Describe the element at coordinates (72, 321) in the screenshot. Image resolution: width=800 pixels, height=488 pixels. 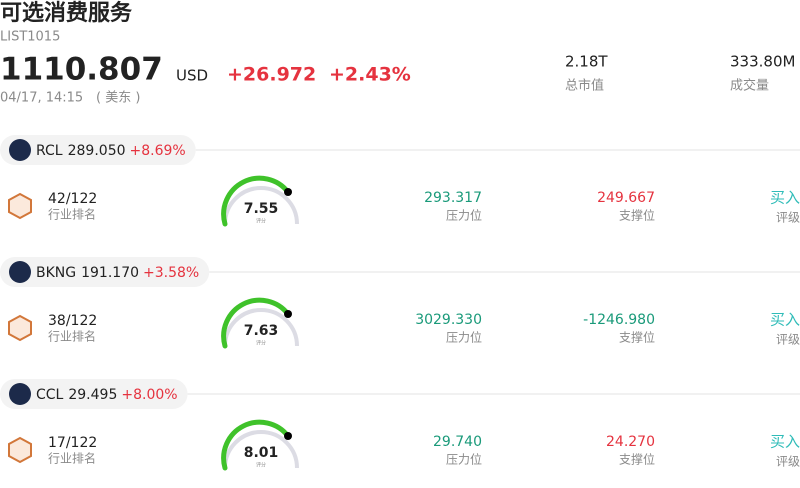
I see `rank: 38/122` at that location.